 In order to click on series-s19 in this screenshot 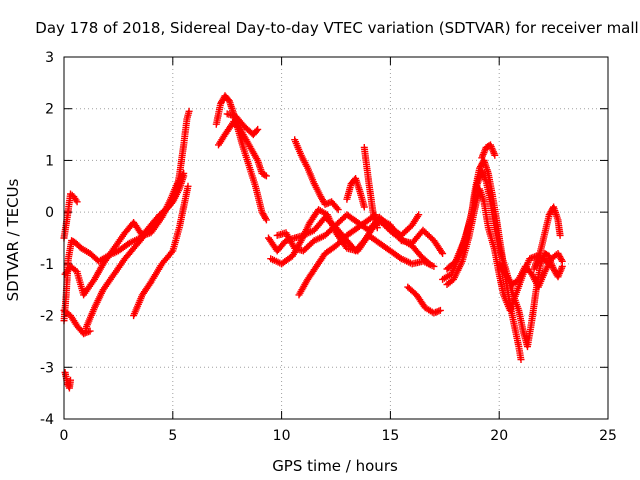, I will do `click(424, 300)`.